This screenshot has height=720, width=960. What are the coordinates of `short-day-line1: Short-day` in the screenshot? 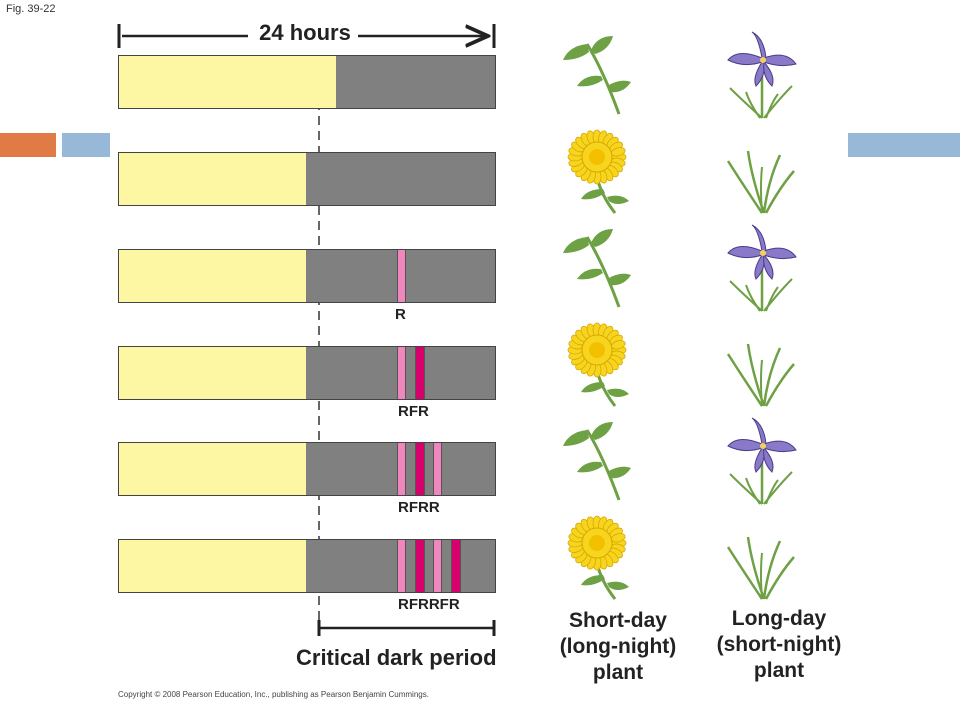 It's located at (617, 620).